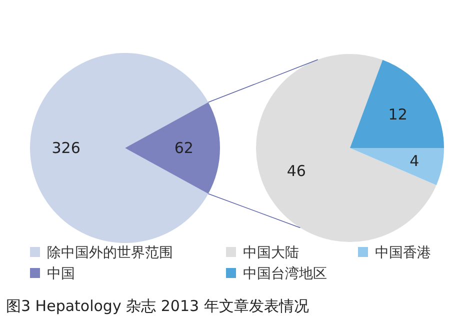 The image size is (457, 333). I want to click on legend-item: 中国大陆, so click(262, 253).